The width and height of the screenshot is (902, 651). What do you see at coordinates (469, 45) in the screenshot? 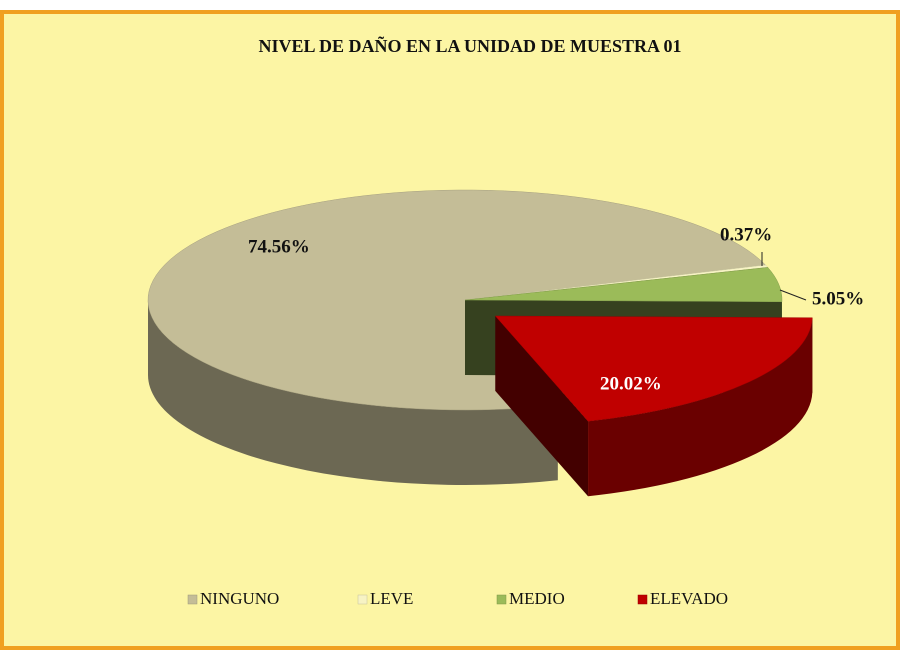
I see `chart-title: NIVEL DE DAÑO EN LA UNIDAD DE MUESTRA 01` at bounding box center [469, 45].